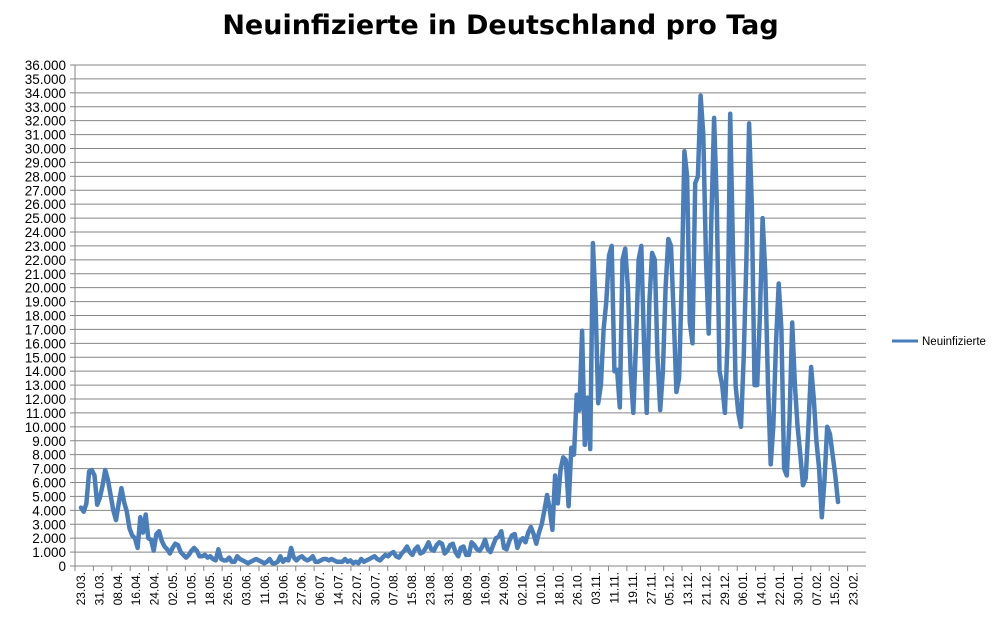 The height and width of the screenshot is (641, 1001). Describe the element at coordinates (302, 588) in the screenshot. I see `x-tick-label: 27.06.` at that location.